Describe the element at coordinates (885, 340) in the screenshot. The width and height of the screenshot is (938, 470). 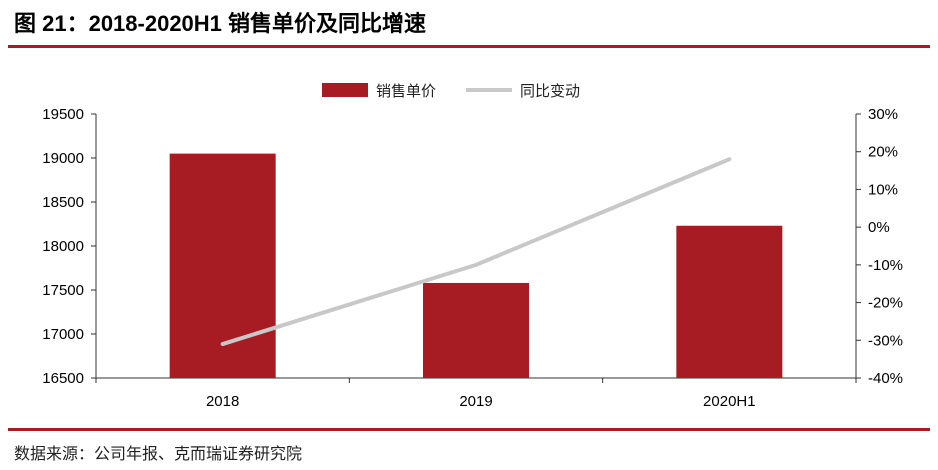
I see `right-axis-tick-label: -30%` at that location.